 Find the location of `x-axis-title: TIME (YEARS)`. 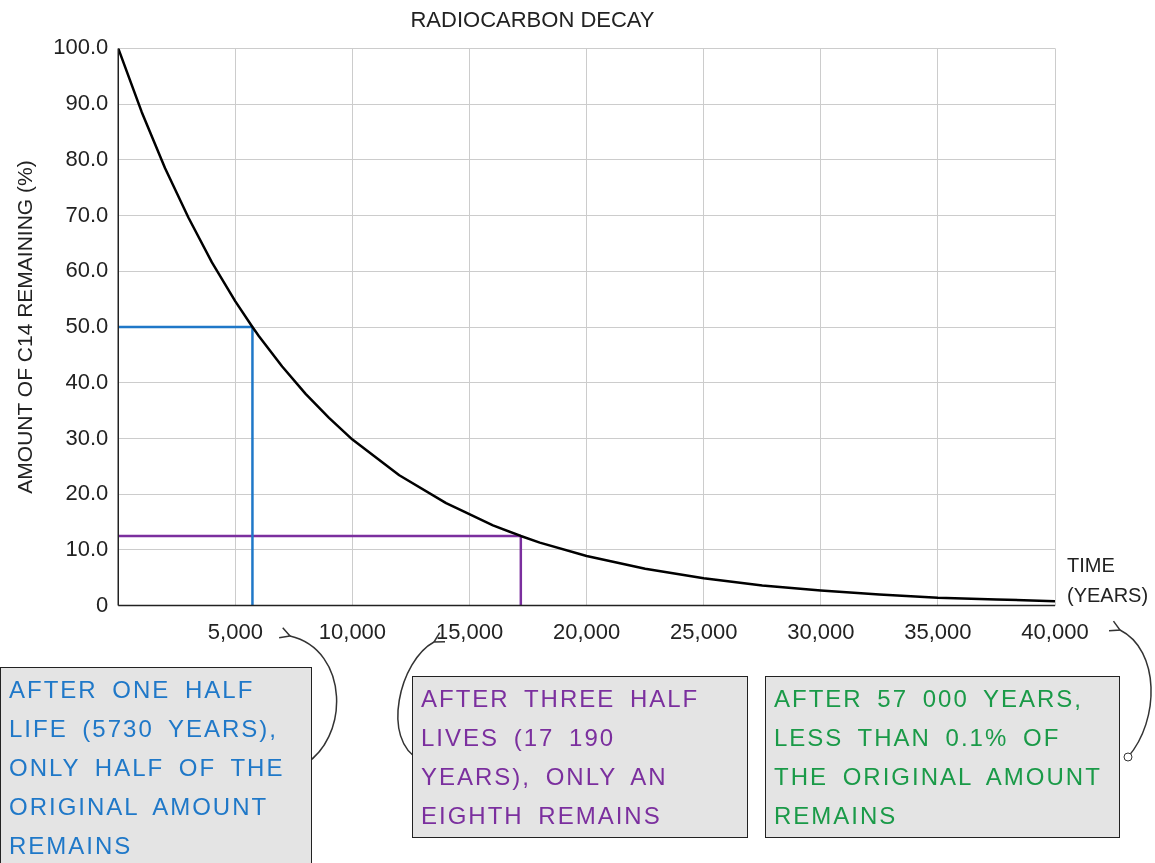

x-axis-title: TIME (YEARS) is located at coordinates (1108, 579).